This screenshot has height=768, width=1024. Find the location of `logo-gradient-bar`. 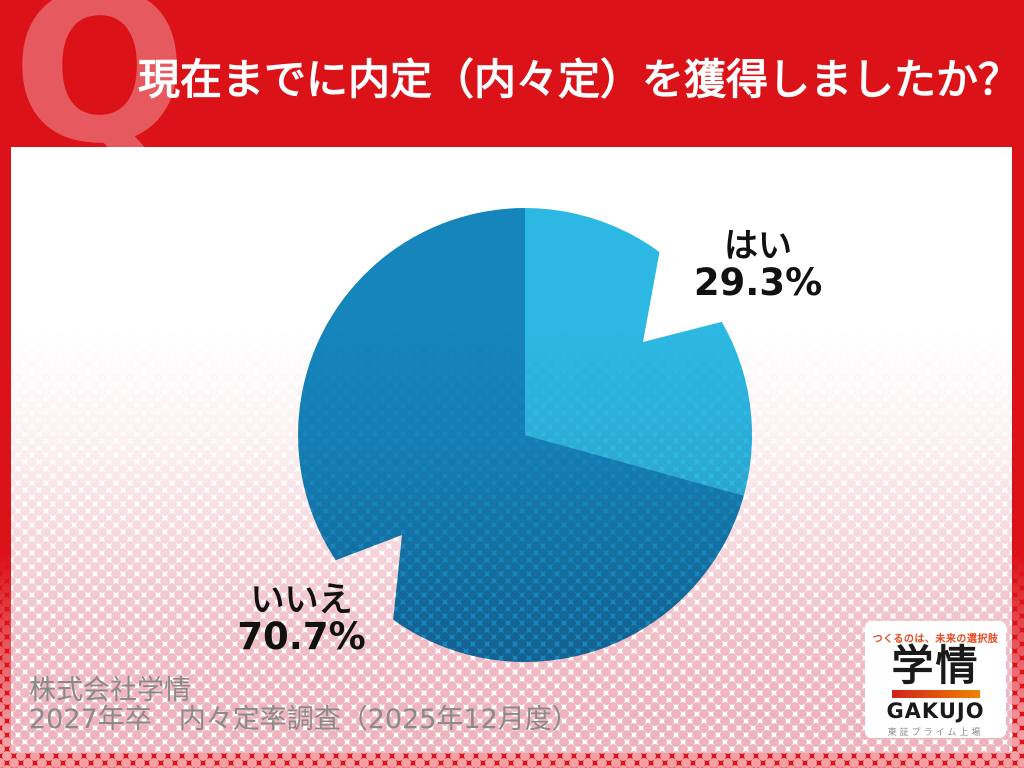

logo-gradient-bar is located at coordinates (935, 693).